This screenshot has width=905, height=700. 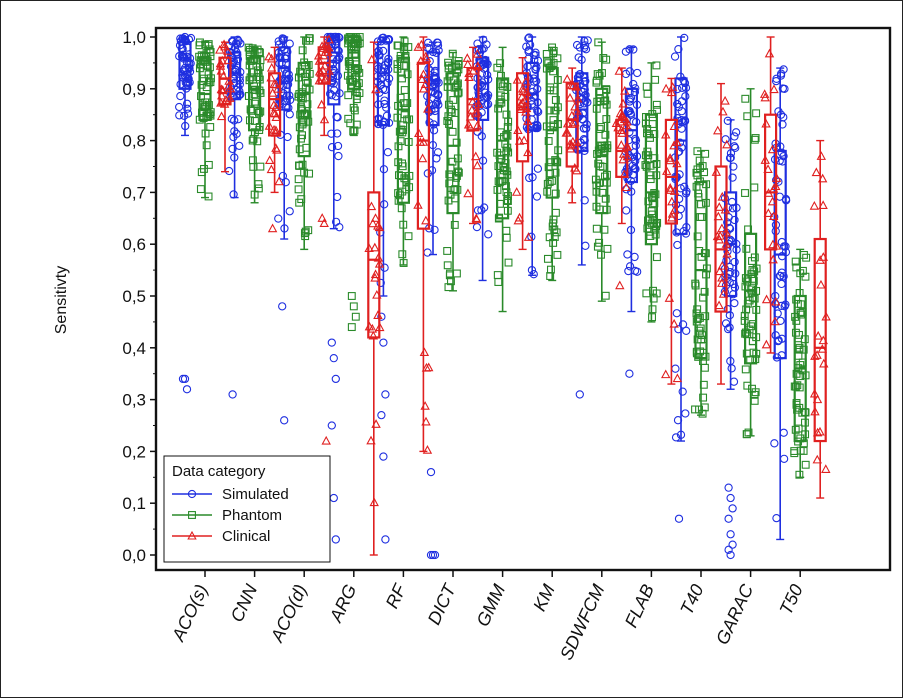 I want to click on legend-entry-label: Simulated, so click(x=255, y=494).